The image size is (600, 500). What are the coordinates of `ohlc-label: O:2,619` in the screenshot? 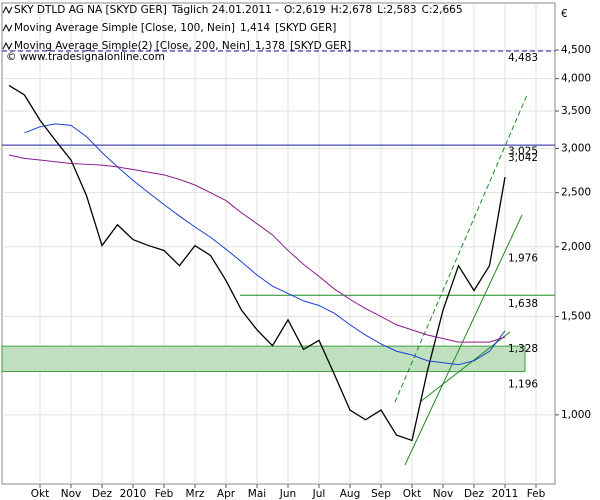 It's located at (305, 10).